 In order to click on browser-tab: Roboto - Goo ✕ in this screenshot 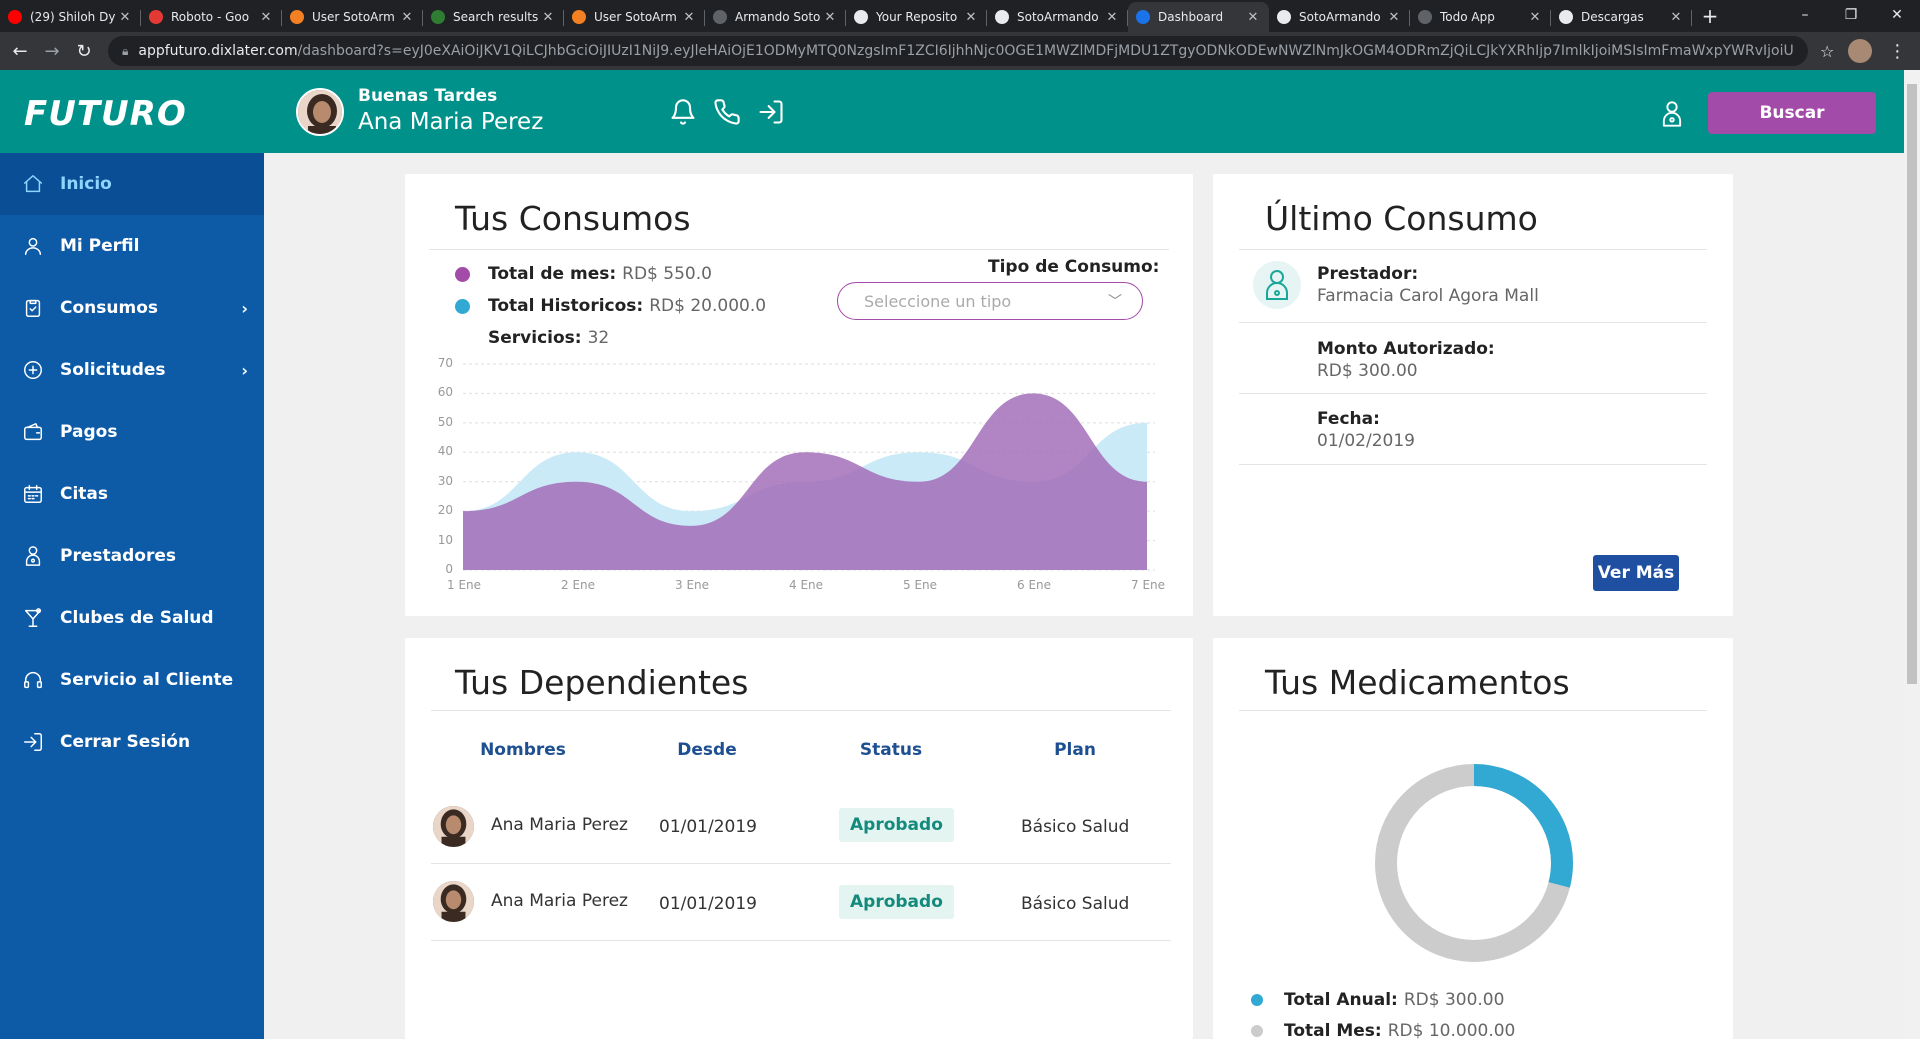, I will do `click(211, 17)`.